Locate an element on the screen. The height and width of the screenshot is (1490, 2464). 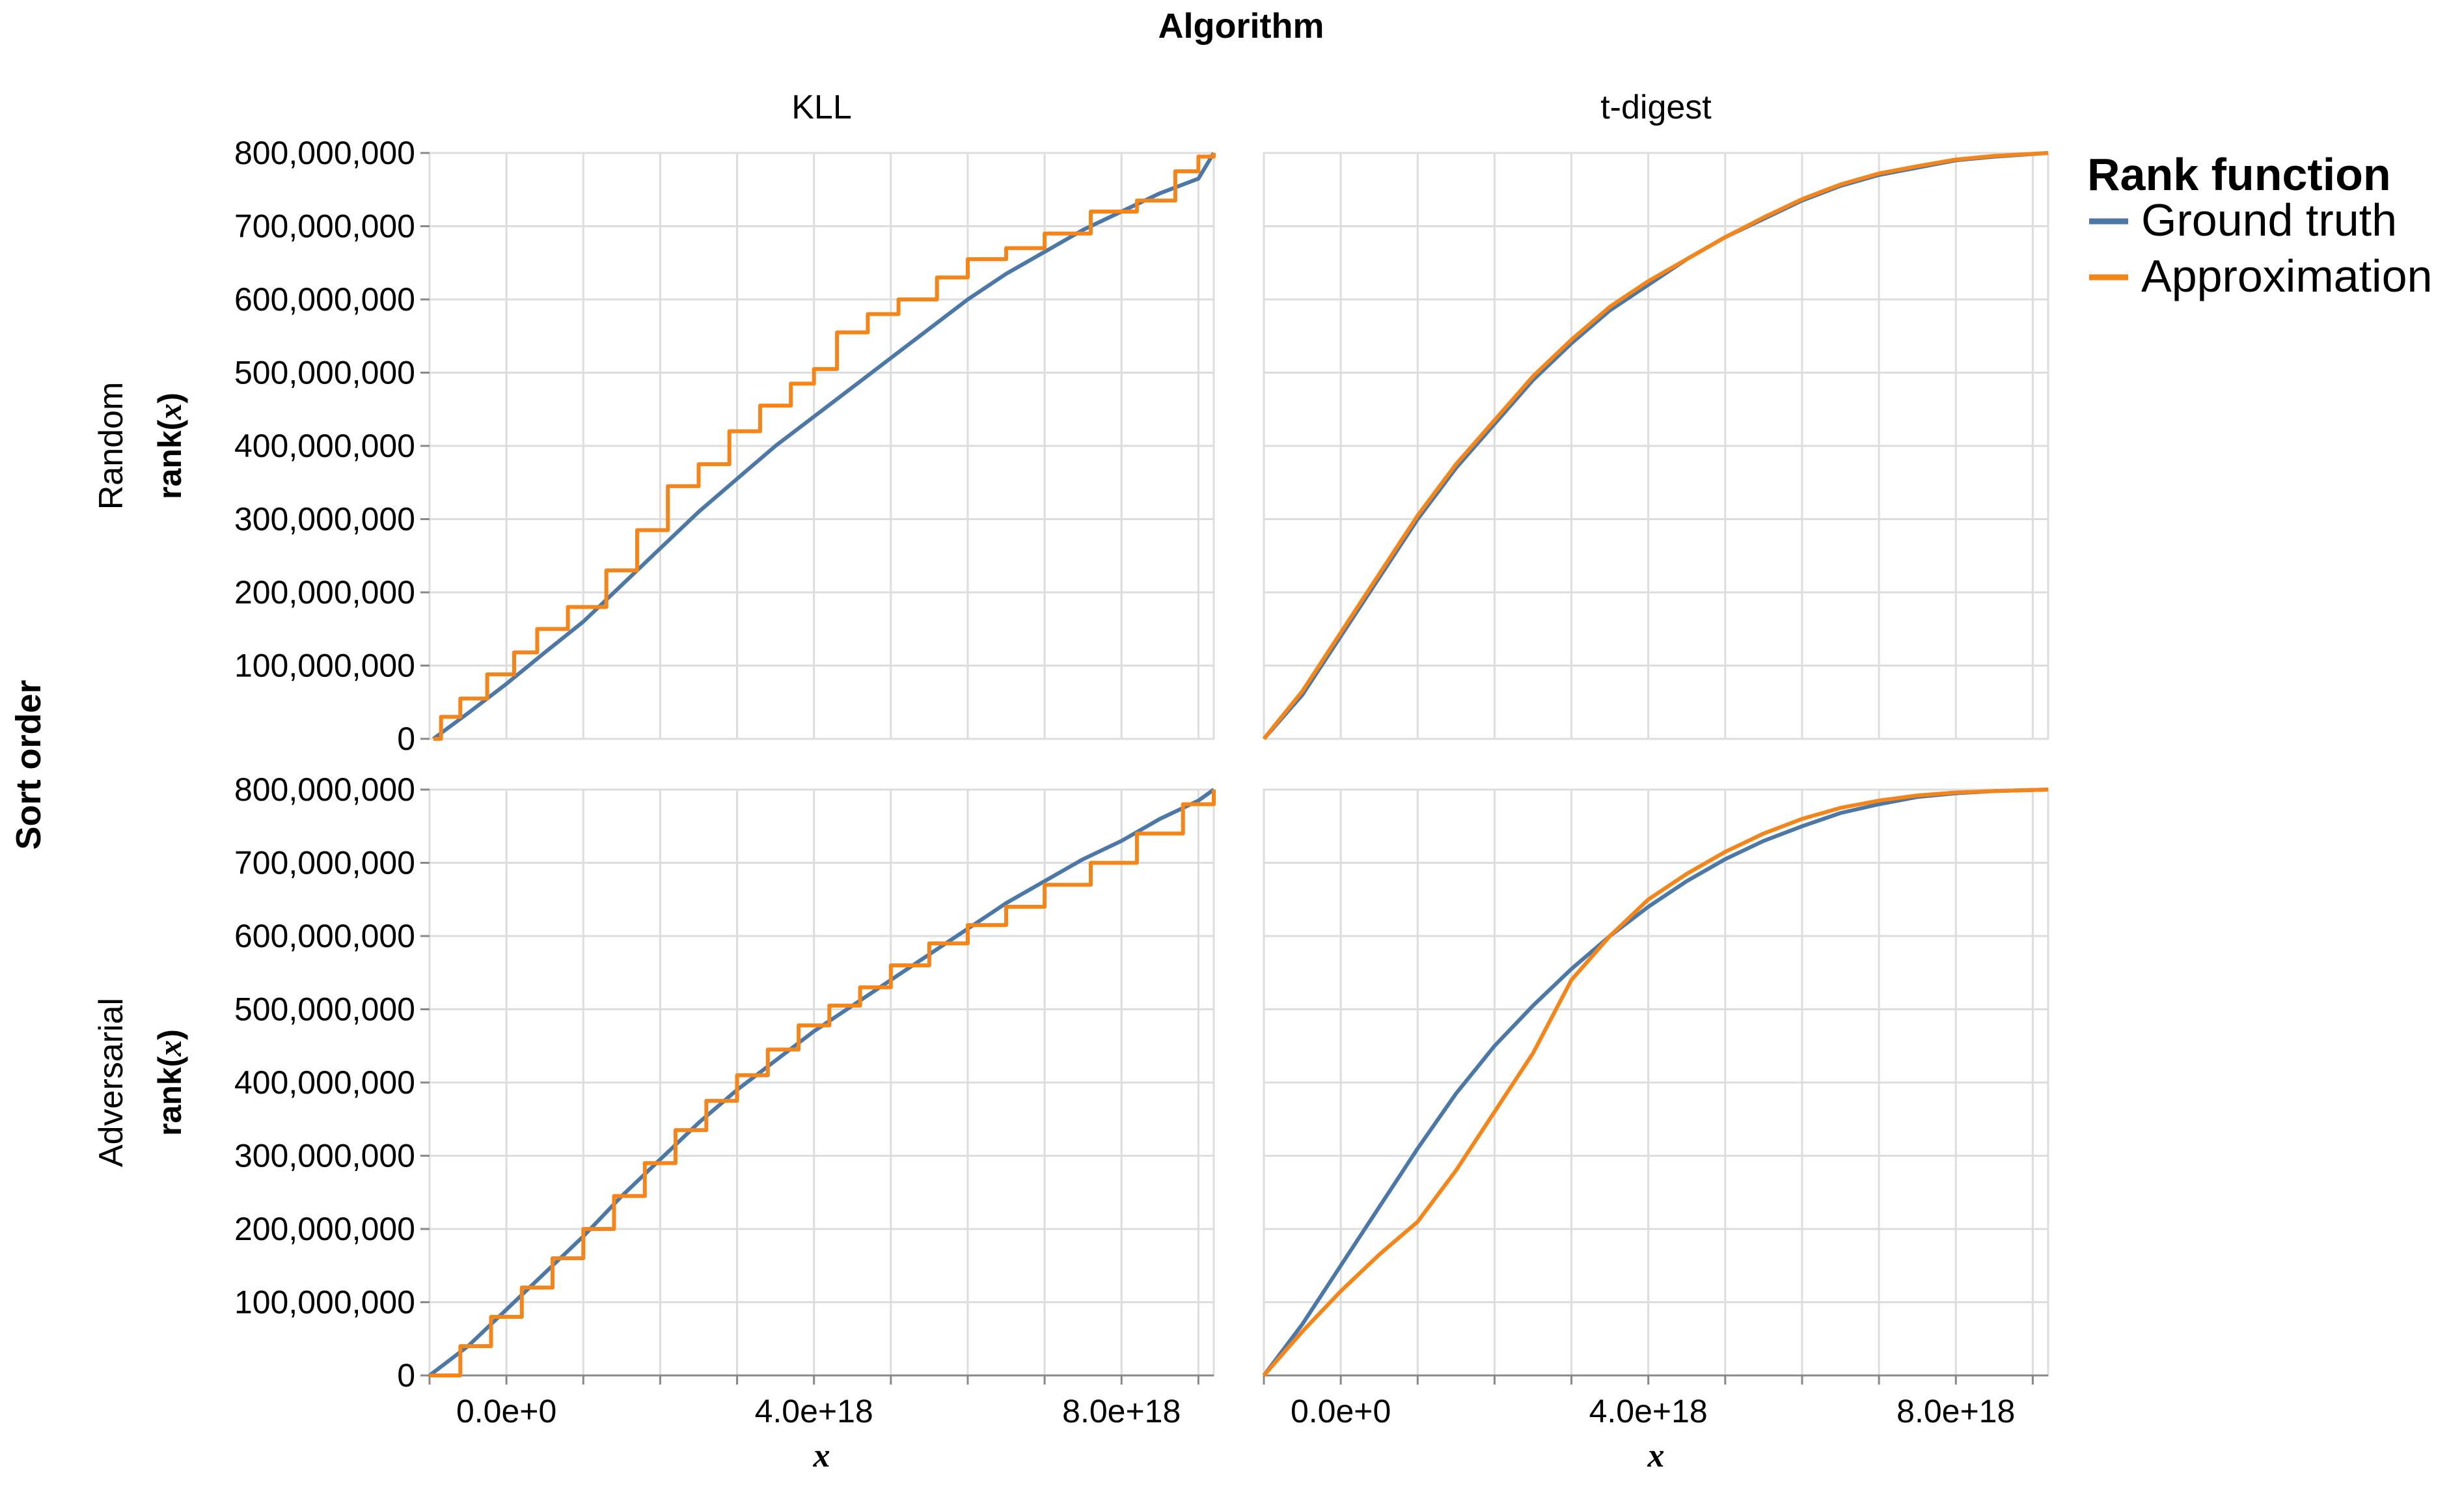
facet-panel: 0.0e+0 4.0e+18 8.0e+18 x is located at coordinates (1655, 1131).